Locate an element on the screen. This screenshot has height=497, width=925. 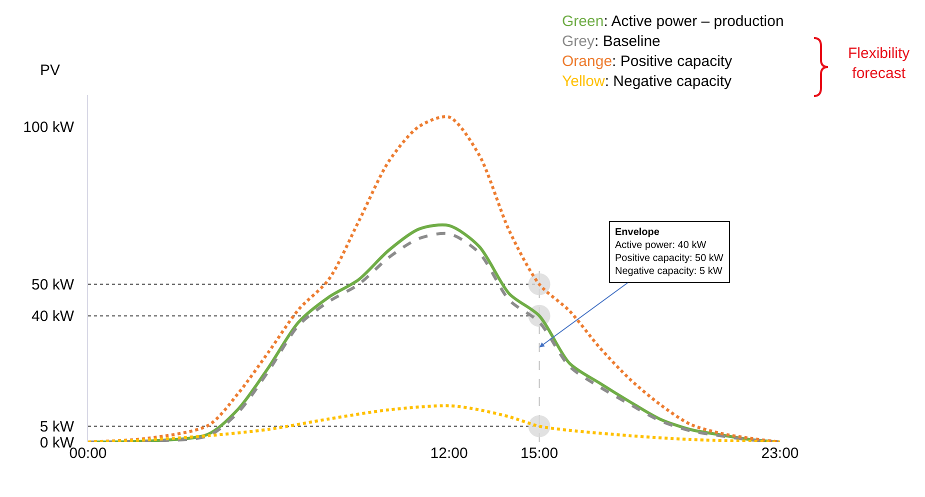
annotation: Envelope Active power: 40 kW Positive capacity: 50 kW Negative capacity: 5 kW is located at coordinates (669, 252).